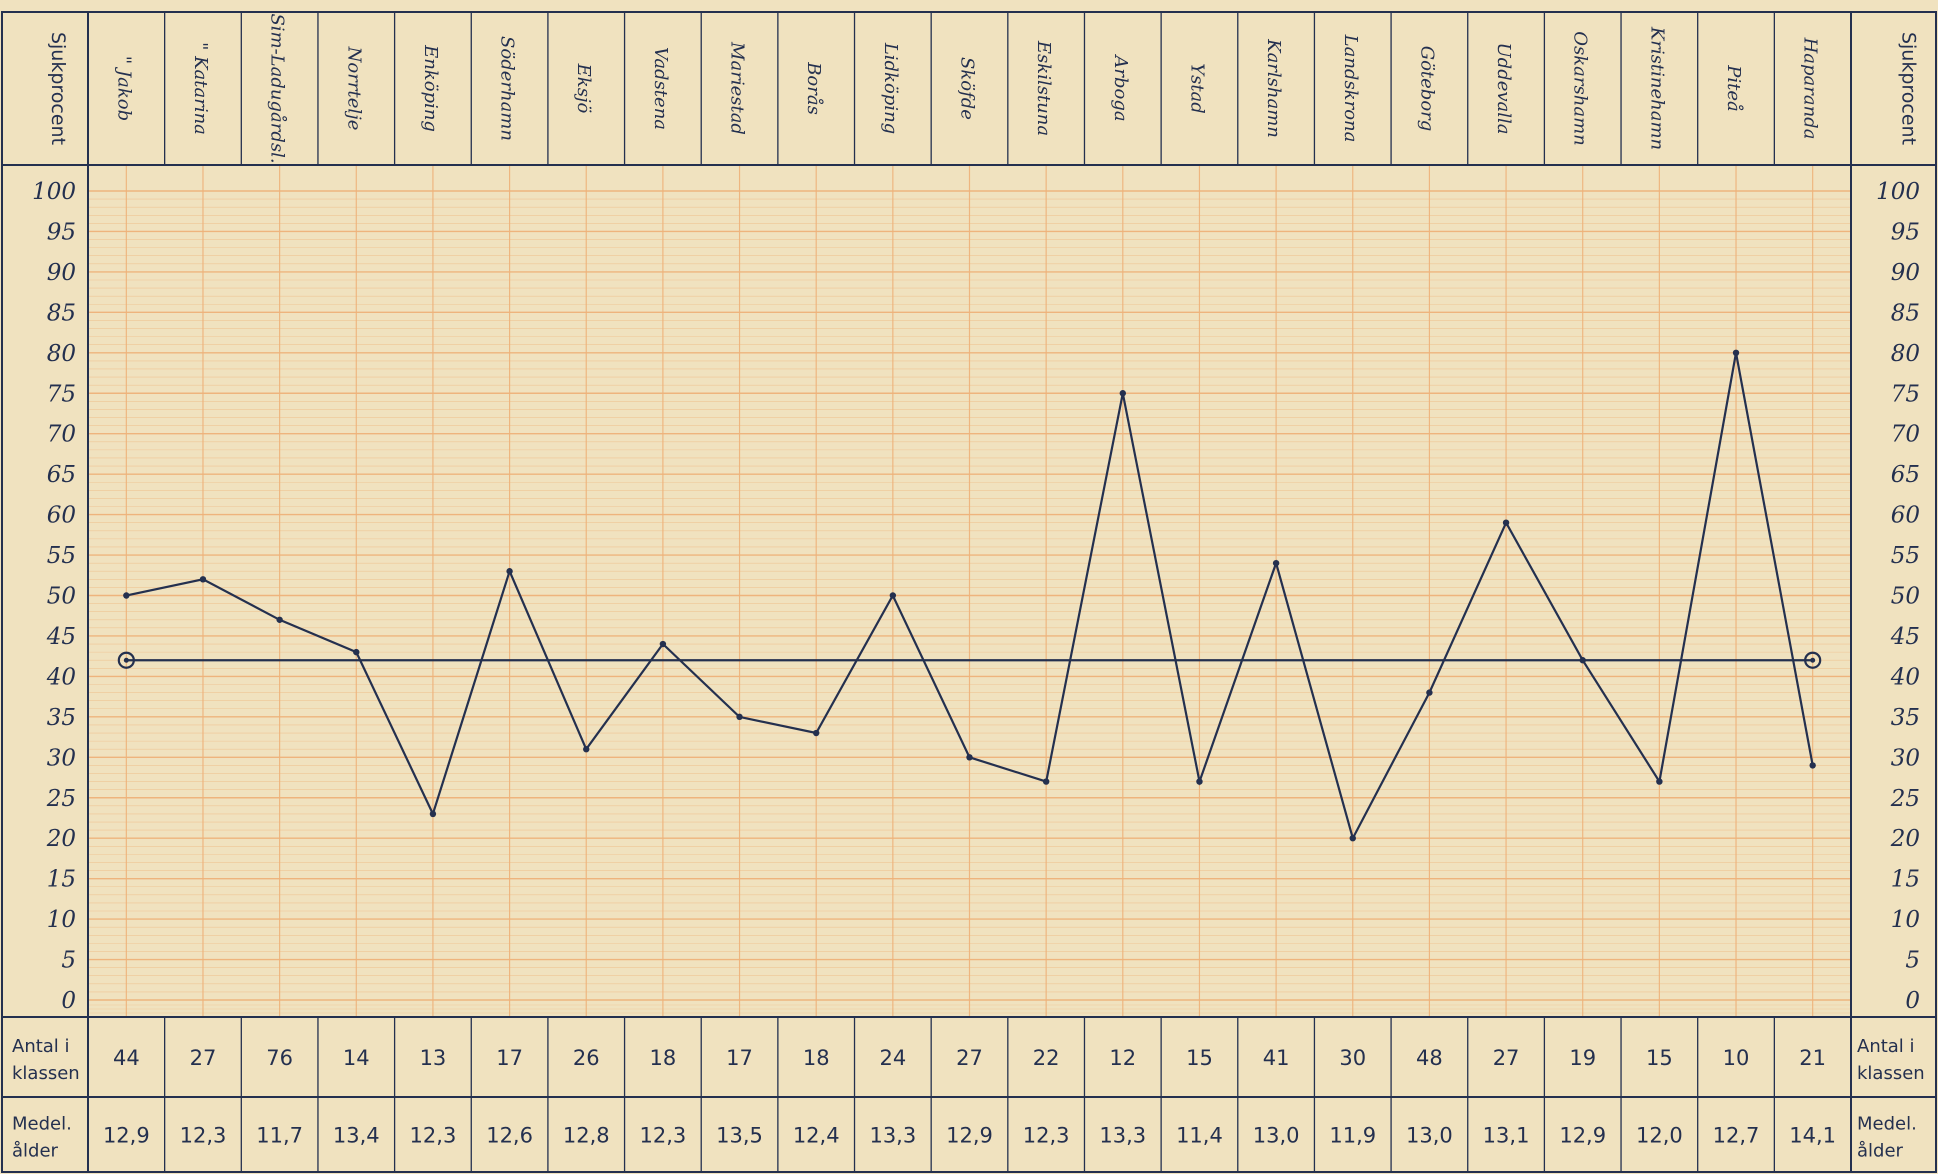 This screenshot has width=1938, height=1174. I want to click on y-tick-label-left: 25, so click(61, 799).